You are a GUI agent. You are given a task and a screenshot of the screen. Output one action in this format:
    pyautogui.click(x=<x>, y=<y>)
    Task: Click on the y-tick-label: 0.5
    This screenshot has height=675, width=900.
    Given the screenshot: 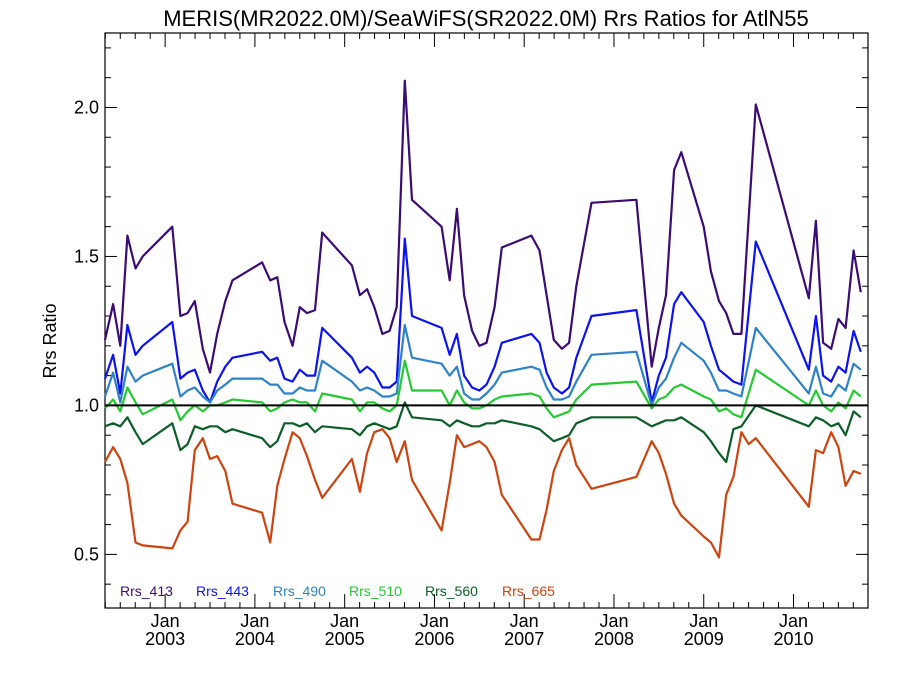 What is the action you would take?
    pyautogui.click(x=86, y=554)
    